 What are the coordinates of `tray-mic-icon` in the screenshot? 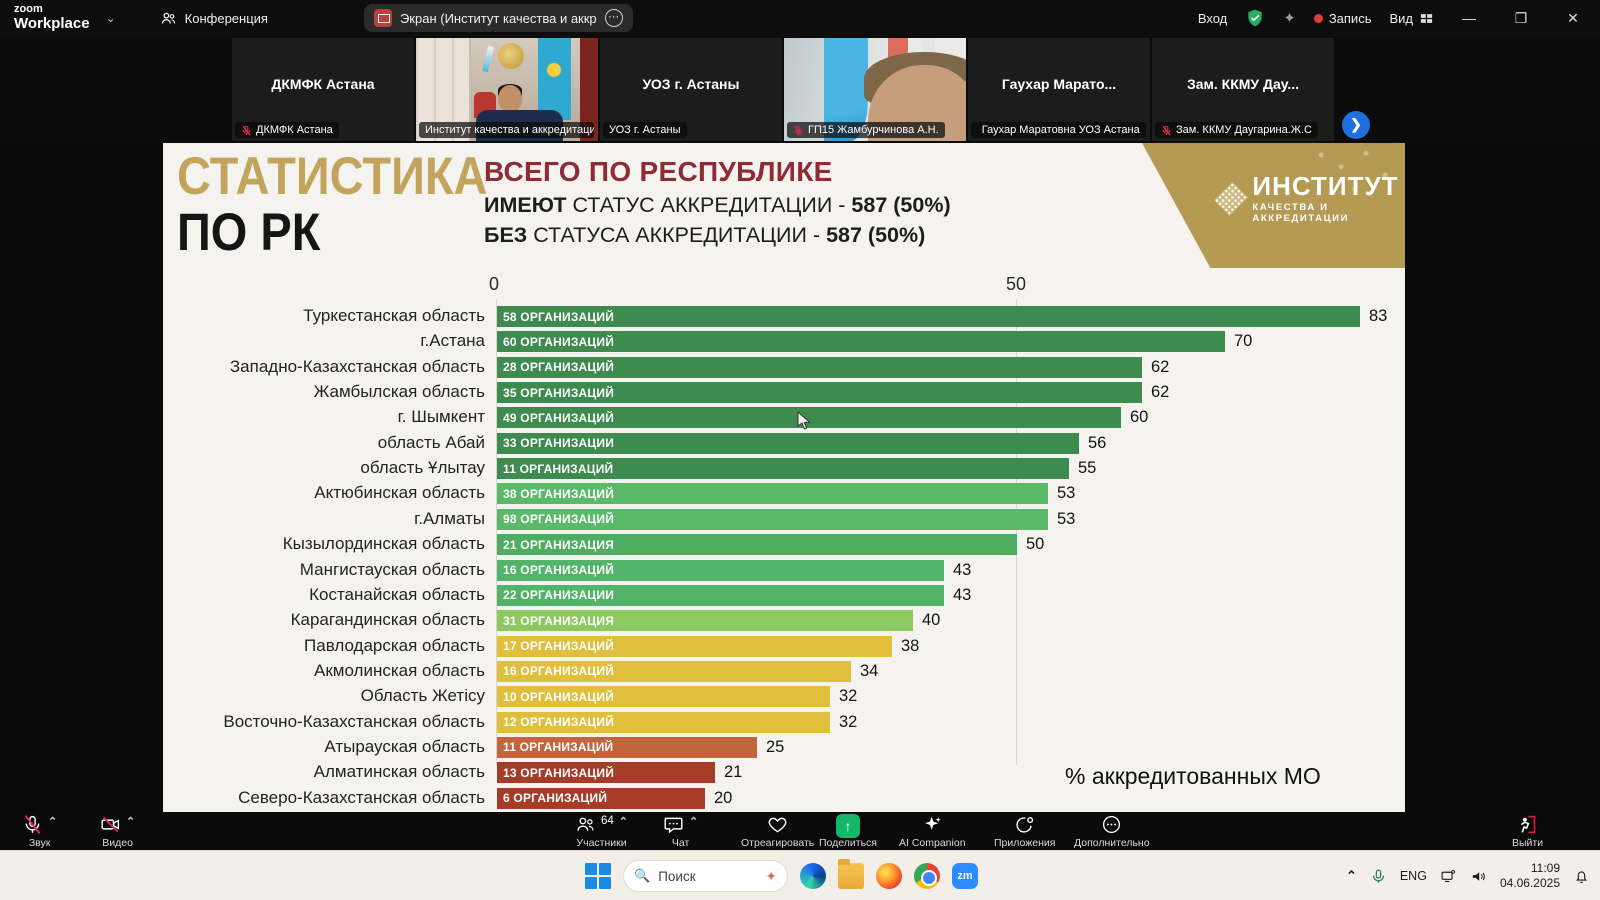 It's located at (1378, 876).